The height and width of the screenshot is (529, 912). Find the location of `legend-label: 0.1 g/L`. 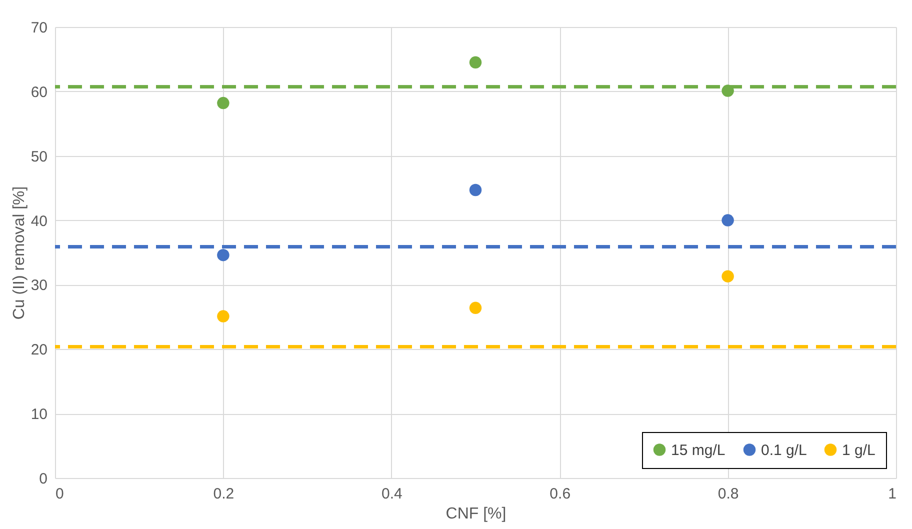

legend-label: 0.1 g/L is located at coordinates (784, 450).